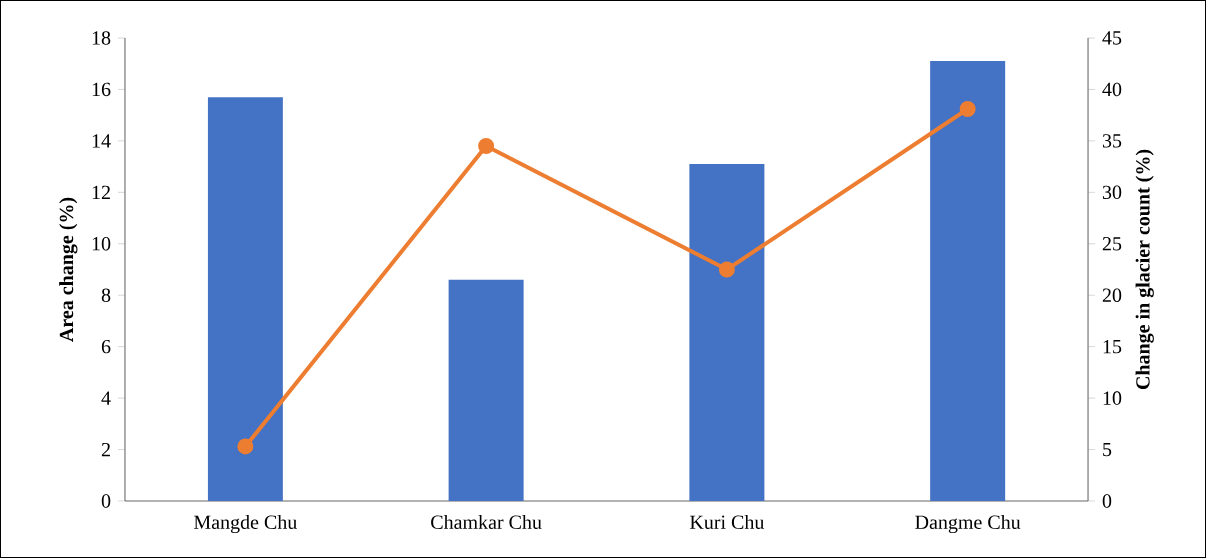 This screenshot has width=1206, height=558. What do you see at coordinates (101, 38) in the screenshot?
I see `y-tick-label: 18` at bounding box center [101, 38].